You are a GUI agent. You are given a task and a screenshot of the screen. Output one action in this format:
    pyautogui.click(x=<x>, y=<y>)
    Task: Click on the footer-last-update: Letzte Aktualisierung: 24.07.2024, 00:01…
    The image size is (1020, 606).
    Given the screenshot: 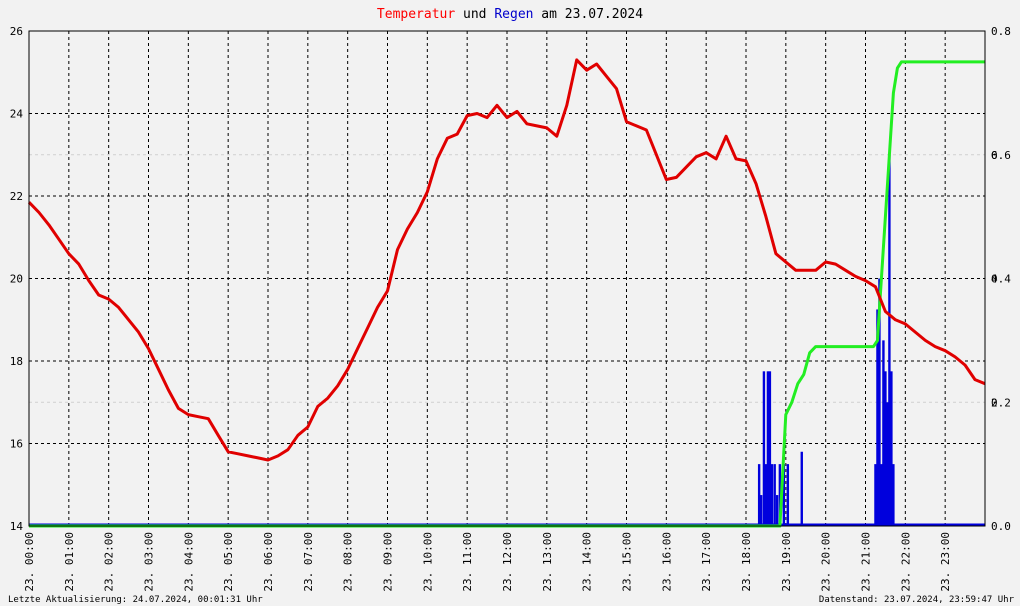 What is the action you would take?
    pyautogui.click(x=135, y=600)
    